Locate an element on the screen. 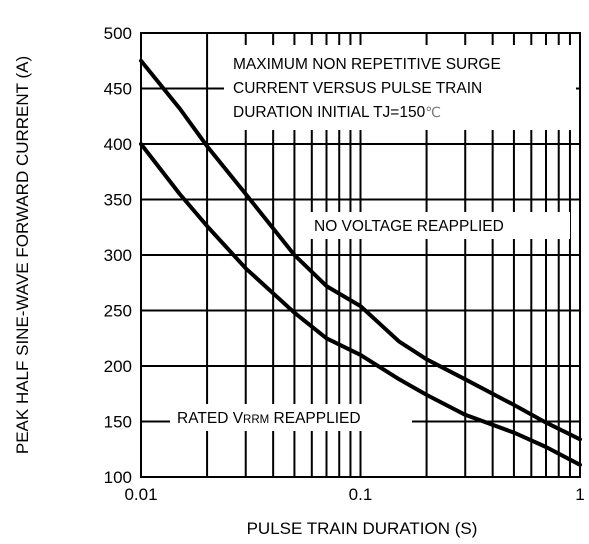 Image resolution: width=589 pixels, height=544 pixels. lower-curve-label-prefix: RATED V is located at coordinates (210, 418).